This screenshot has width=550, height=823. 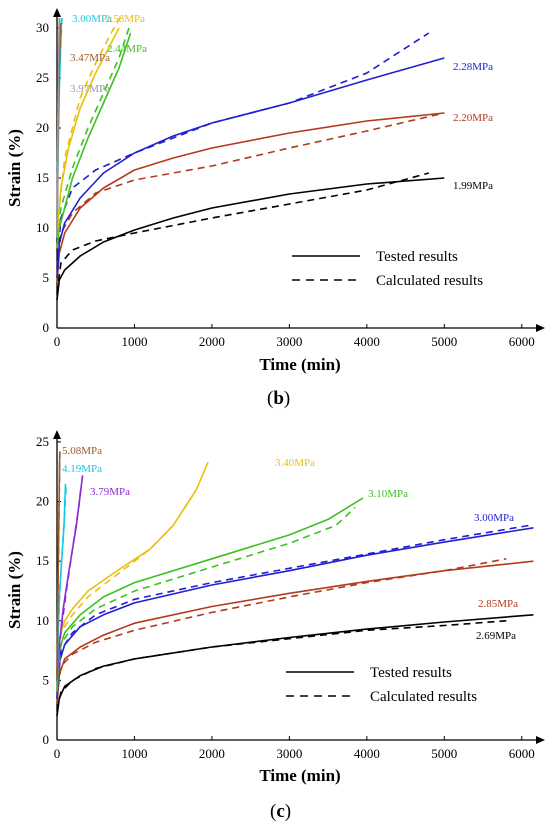 I want to click on series-label-258mpa: 2.58MPa, so click(x=125, y=19).